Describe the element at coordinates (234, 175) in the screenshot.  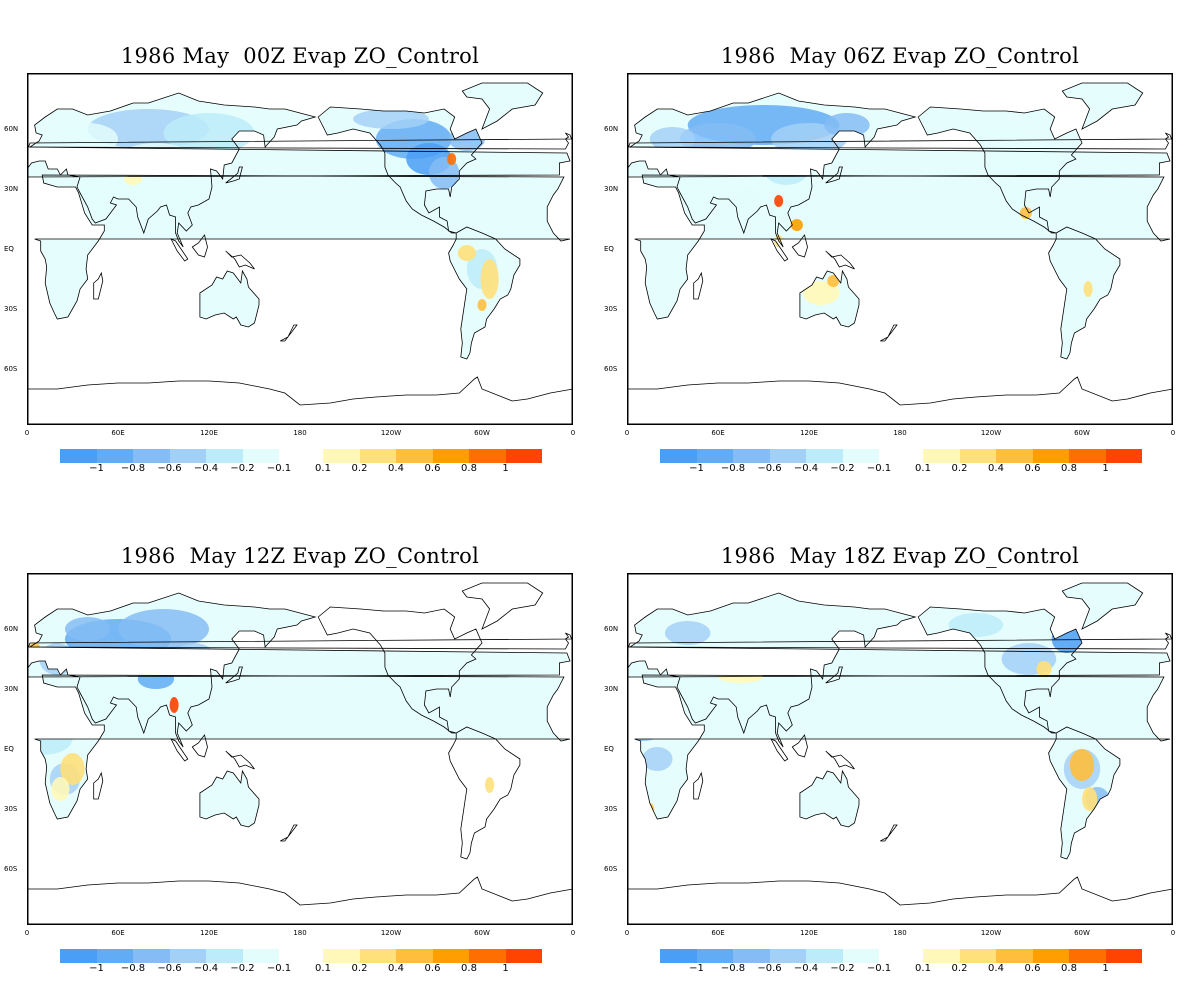
I see `coastline-japan` at that location.